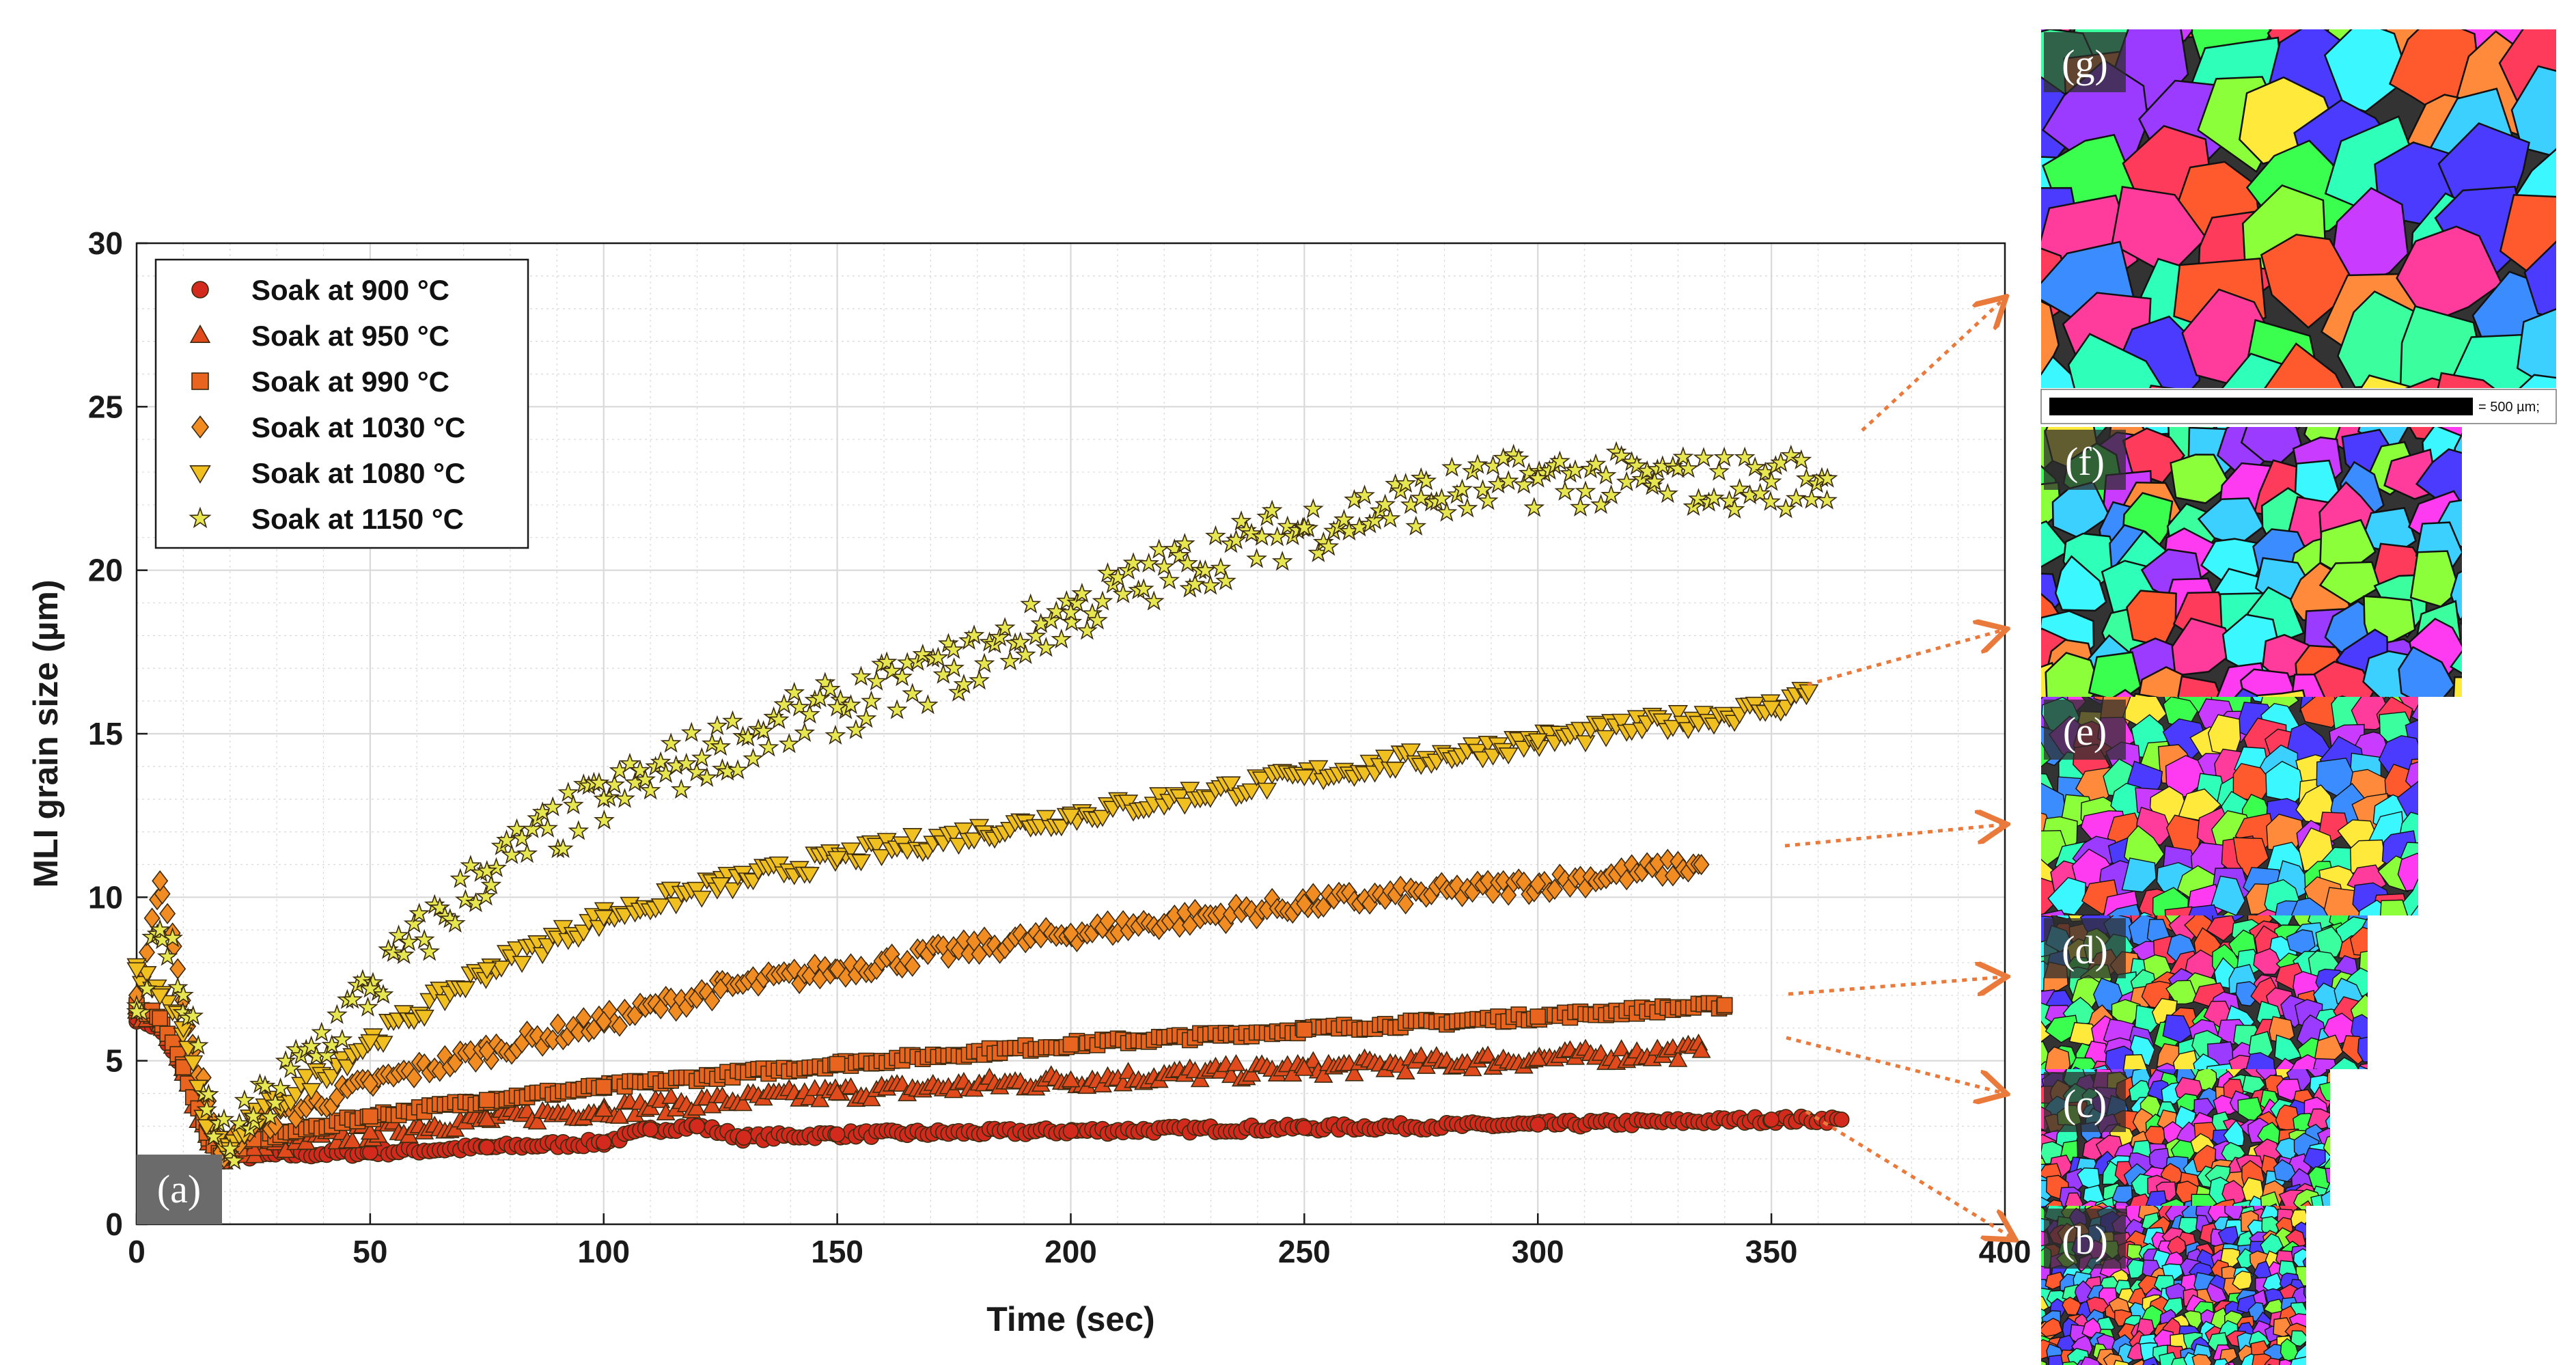  I want to click on y-tick-label: 20, so click(105, 570).